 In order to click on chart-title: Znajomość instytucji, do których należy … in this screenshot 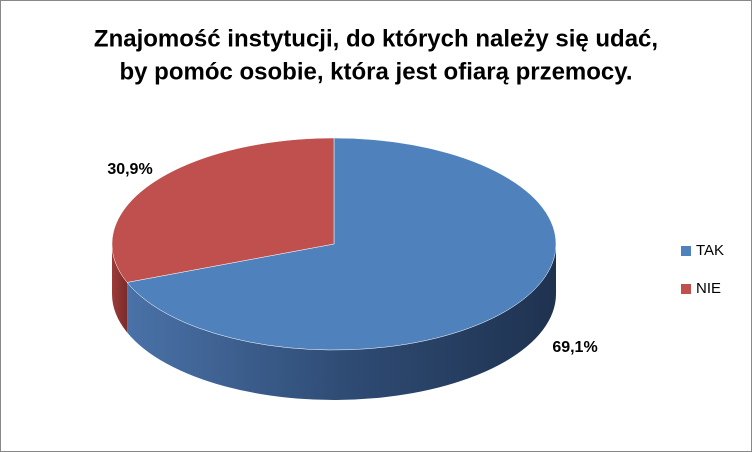, I will do `click(376, 38)`.